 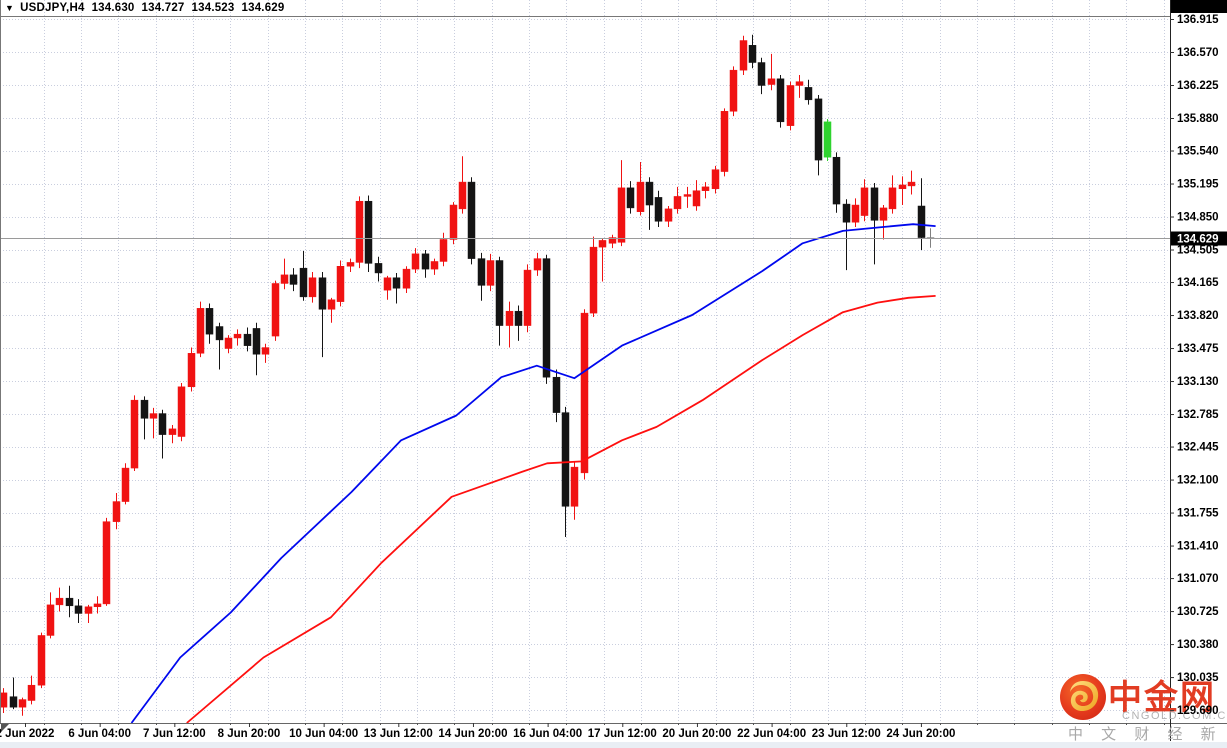 I want to click on chart-title-bar: ▼ USDJPY,H4 134.630 134.727 134.523 134.629, so click(x=148, y=8).